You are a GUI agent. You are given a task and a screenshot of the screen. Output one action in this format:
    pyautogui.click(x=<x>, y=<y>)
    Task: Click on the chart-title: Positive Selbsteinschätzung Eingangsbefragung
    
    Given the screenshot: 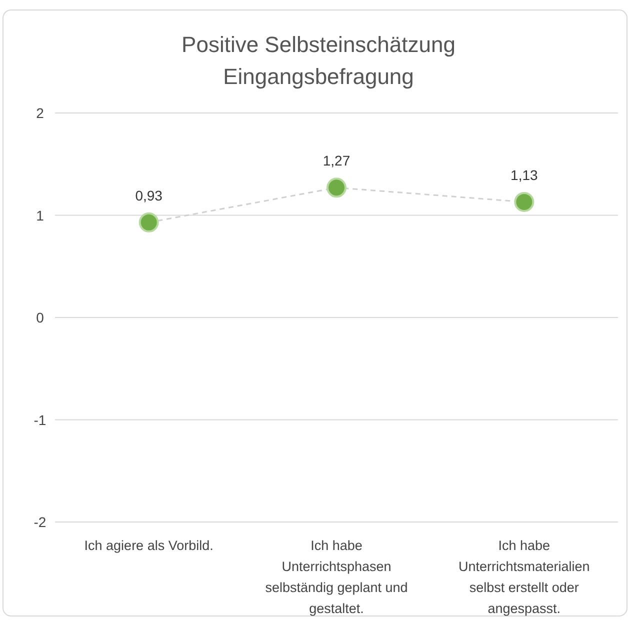 What is the action you would take?
    pyautogui.click(x=319, y=60)
    